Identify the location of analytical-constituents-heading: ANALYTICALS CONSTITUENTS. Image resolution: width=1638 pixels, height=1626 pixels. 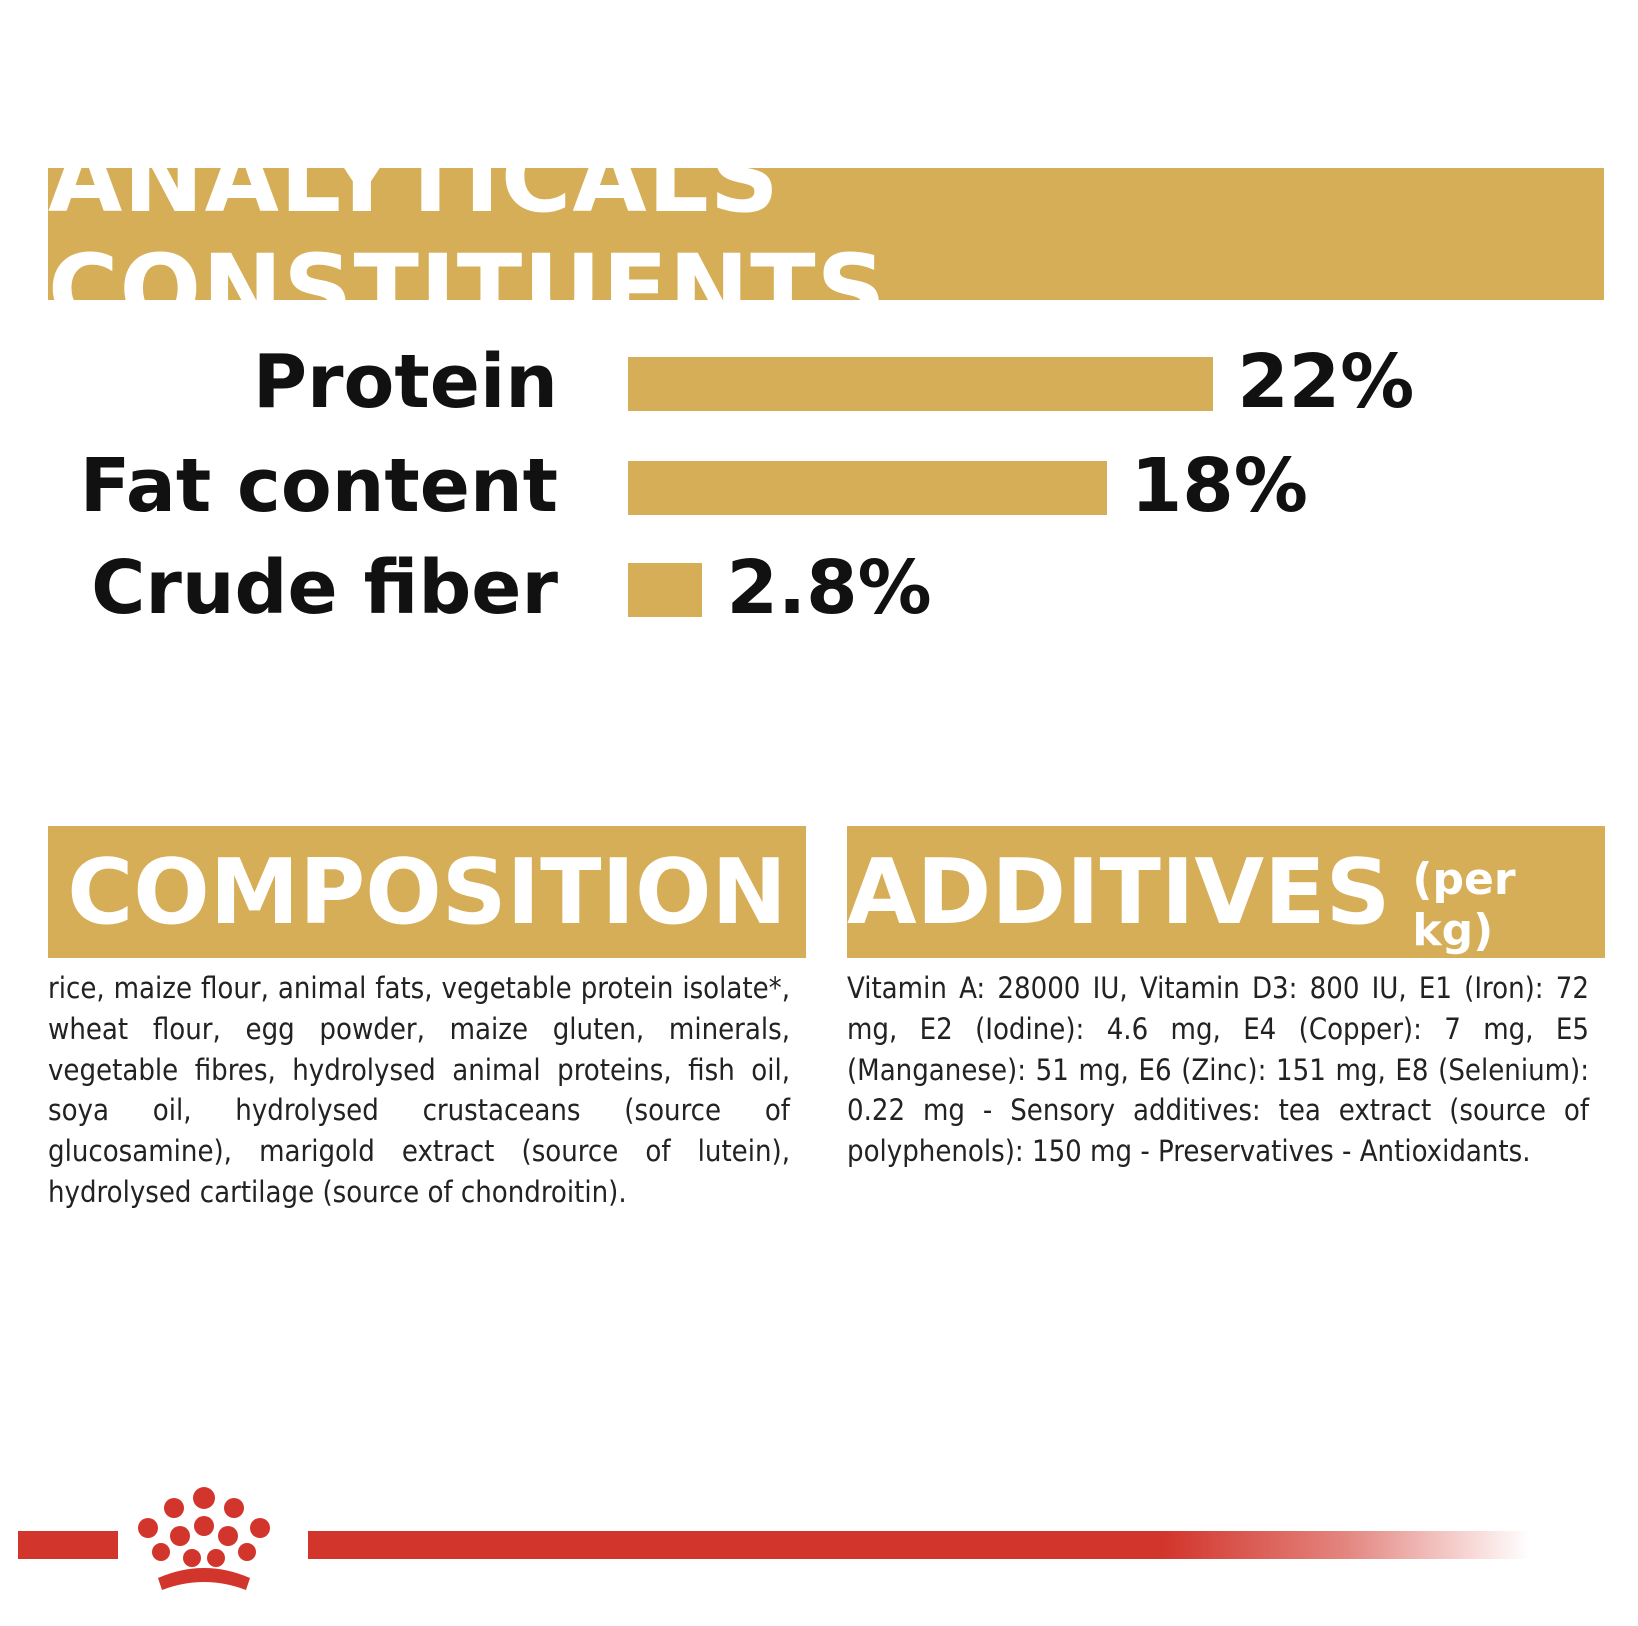
(826, 234).